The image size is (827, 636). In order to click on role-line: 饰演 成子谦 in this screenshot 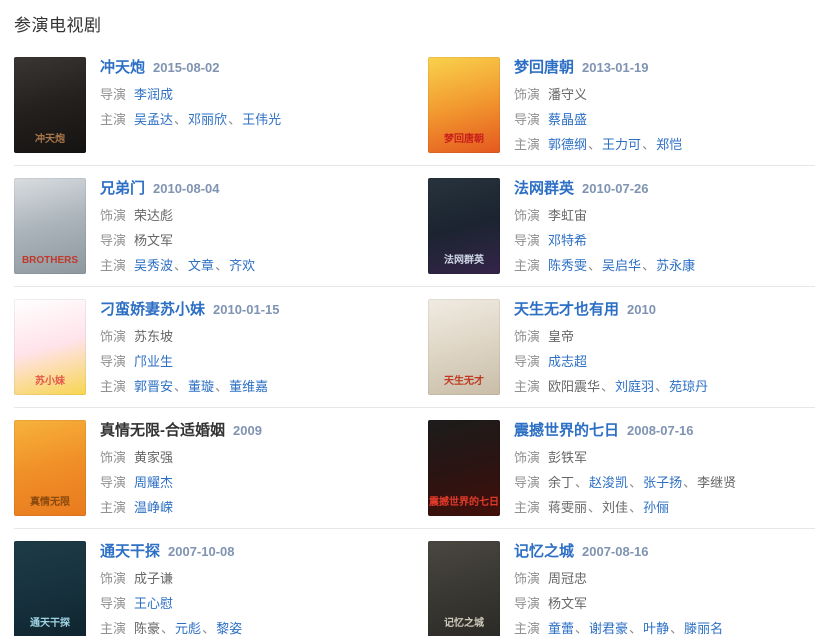, I will do `click(250, 578)`.